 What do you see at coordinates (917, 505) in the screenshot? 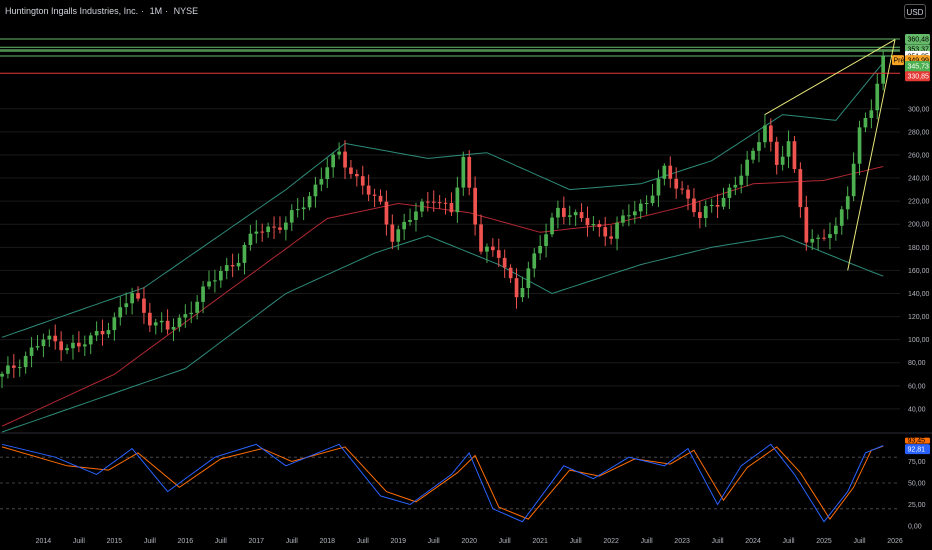
I see `stoch-y-tick-label: 25,00` at bounding box center [917, 505].